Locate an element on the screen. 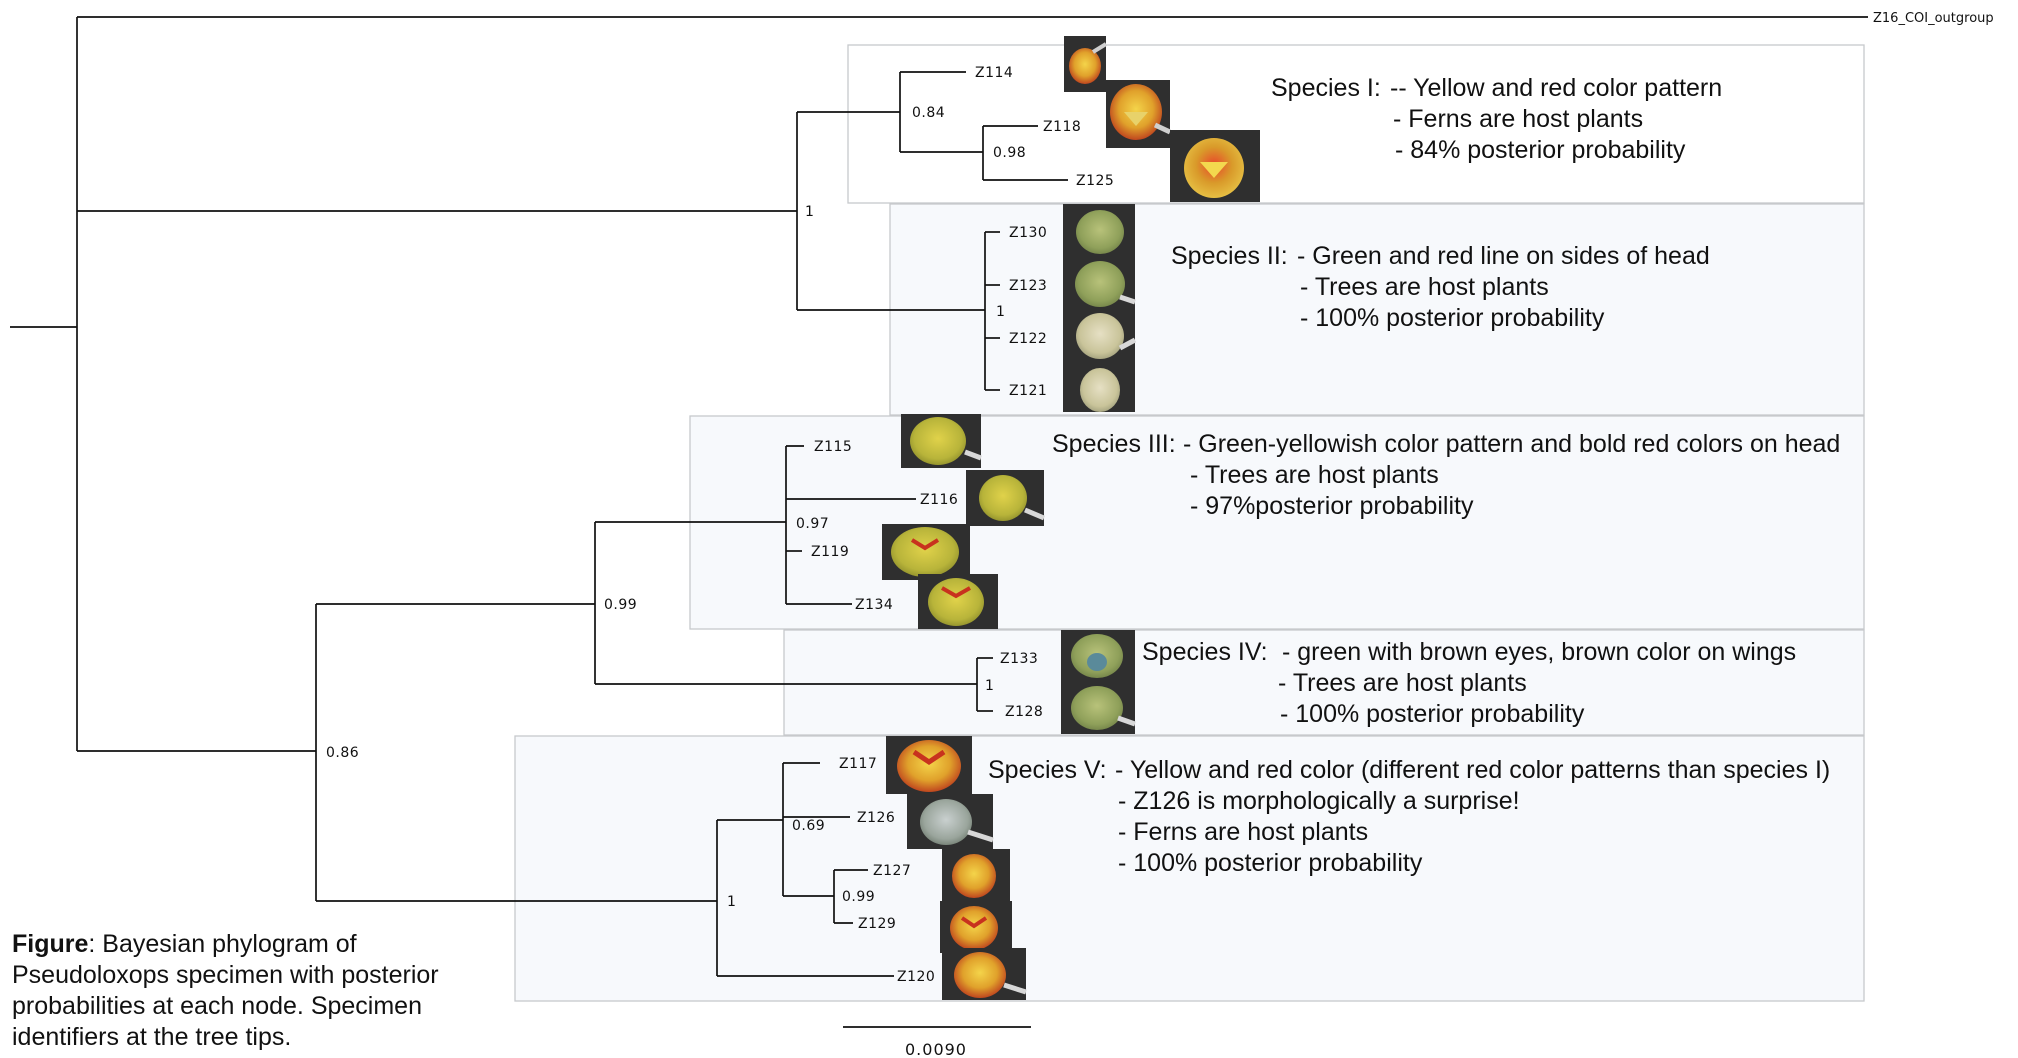 The image size is (2018, 1058). support-value-0-98: 0.98 is located at coordinates (1009, 153).